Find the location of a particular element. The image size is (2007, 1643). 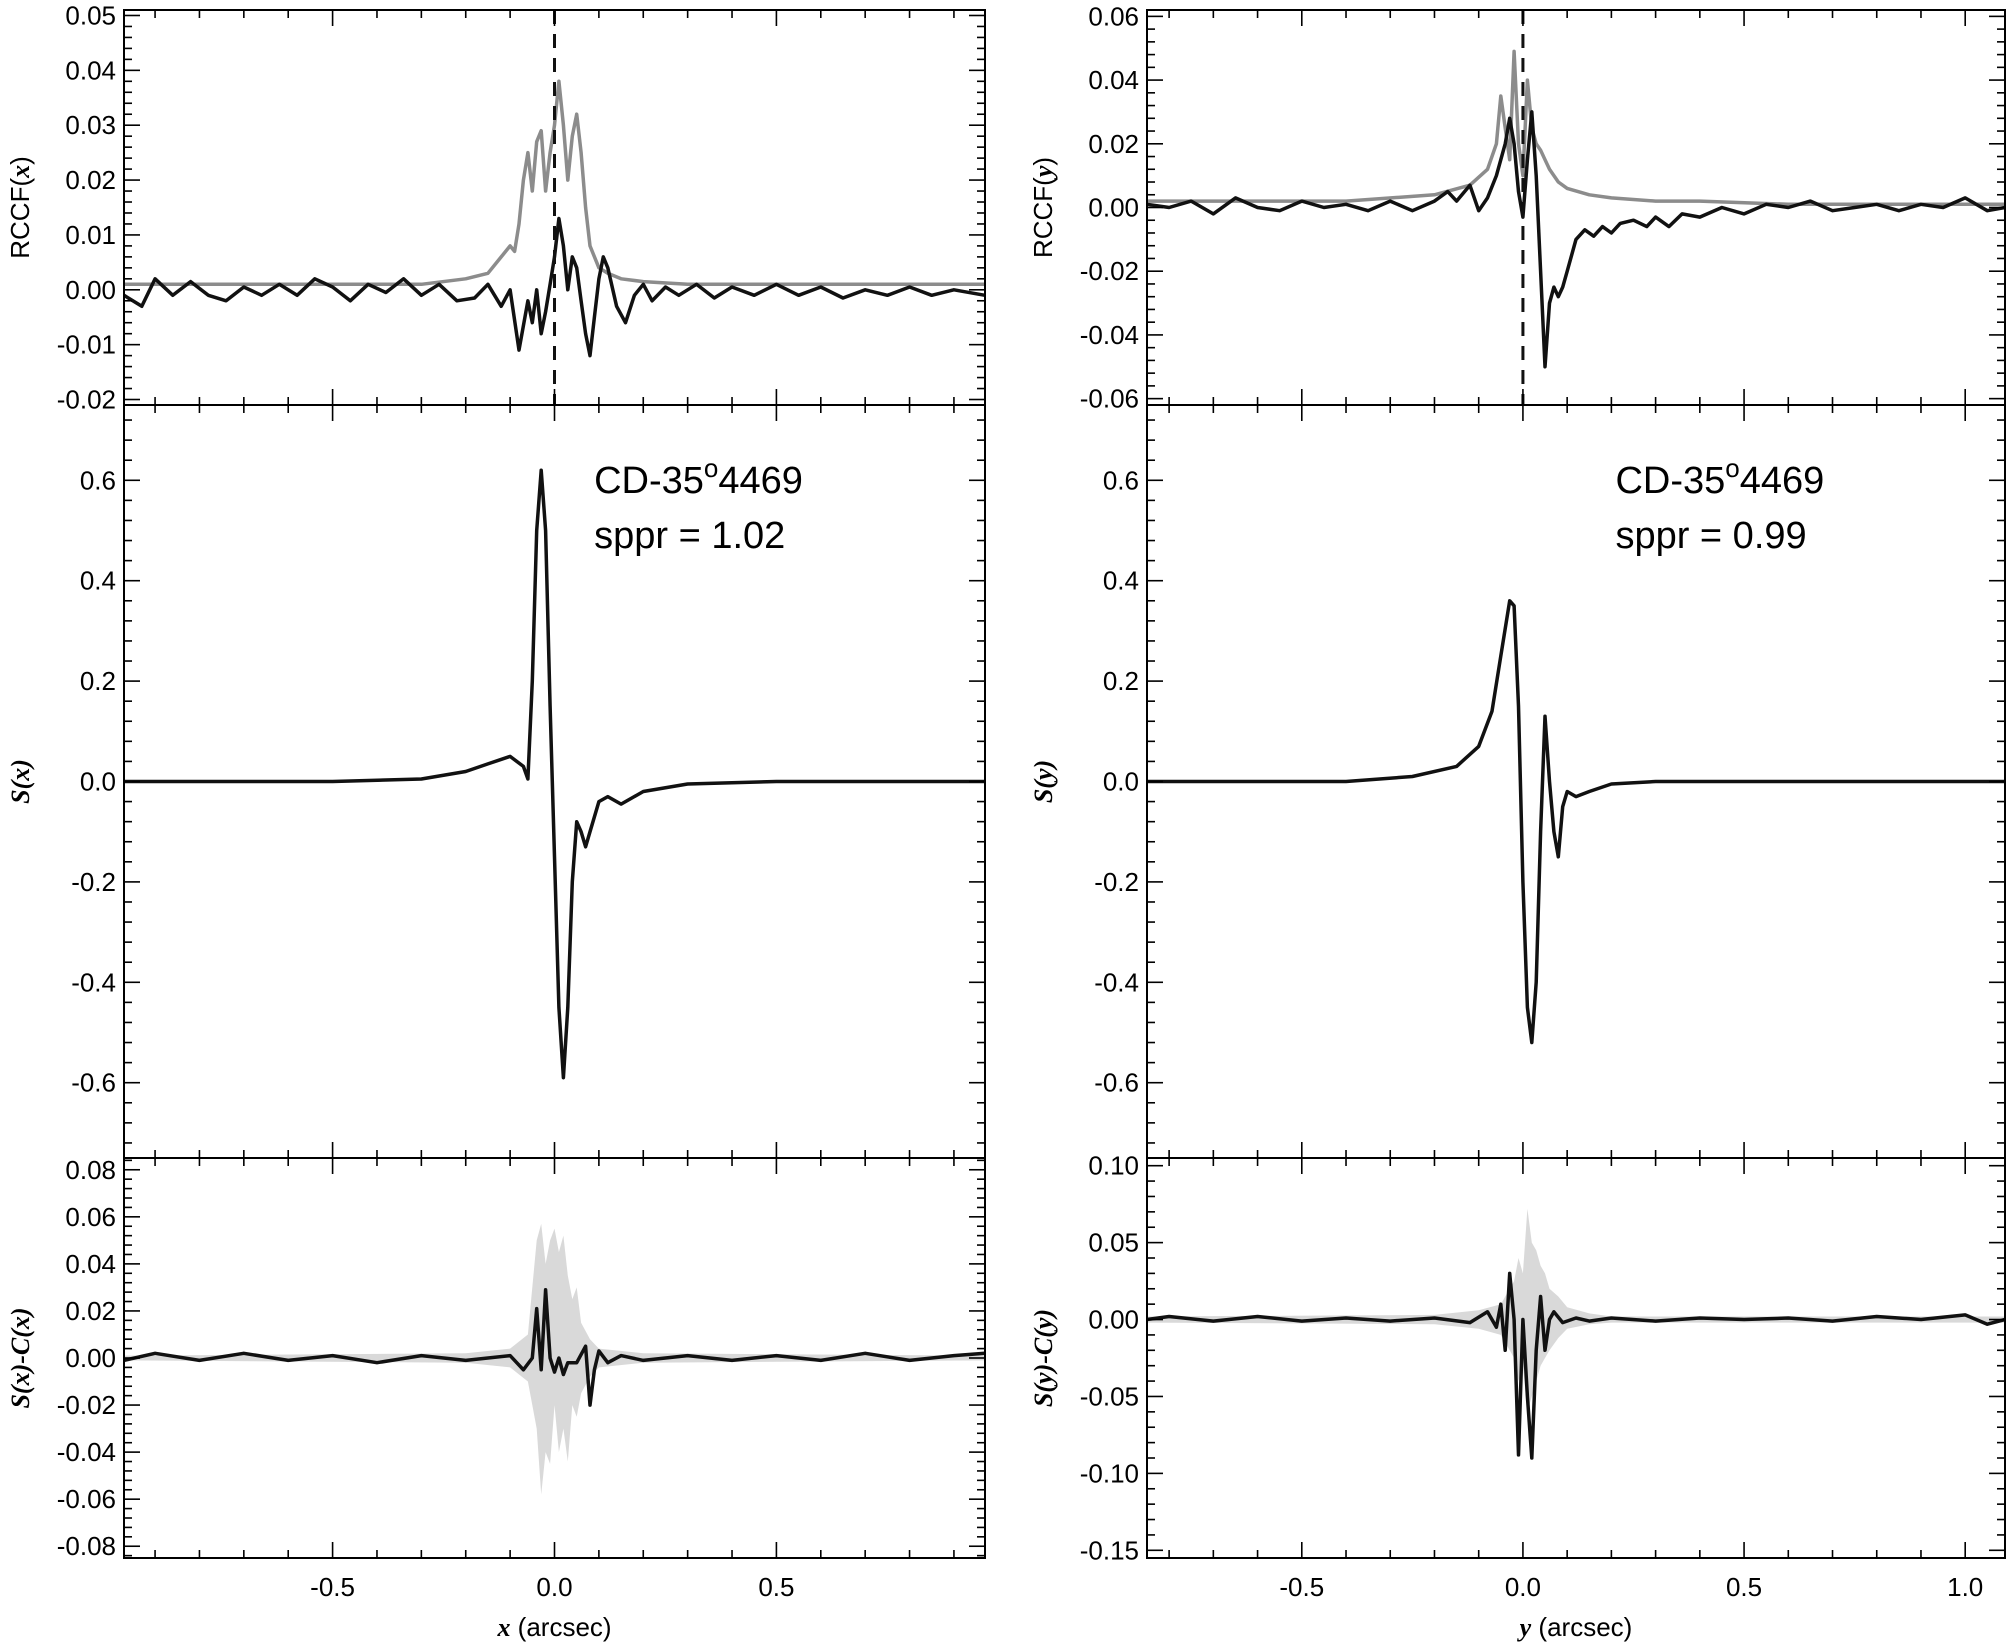

right-bottom-ytick-label: -0.05 is located at coordinates (1109, 1396).